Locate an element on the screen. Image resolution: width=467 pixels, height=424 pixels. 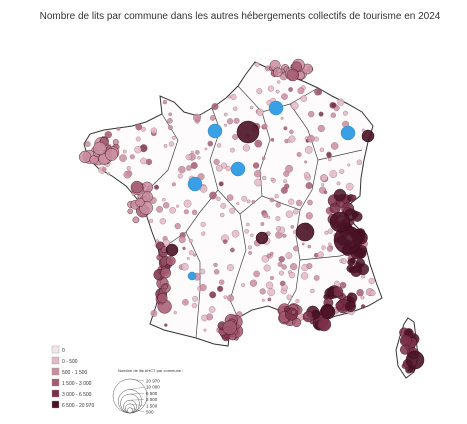
legend-swatch is located at coordinates (55, 393).